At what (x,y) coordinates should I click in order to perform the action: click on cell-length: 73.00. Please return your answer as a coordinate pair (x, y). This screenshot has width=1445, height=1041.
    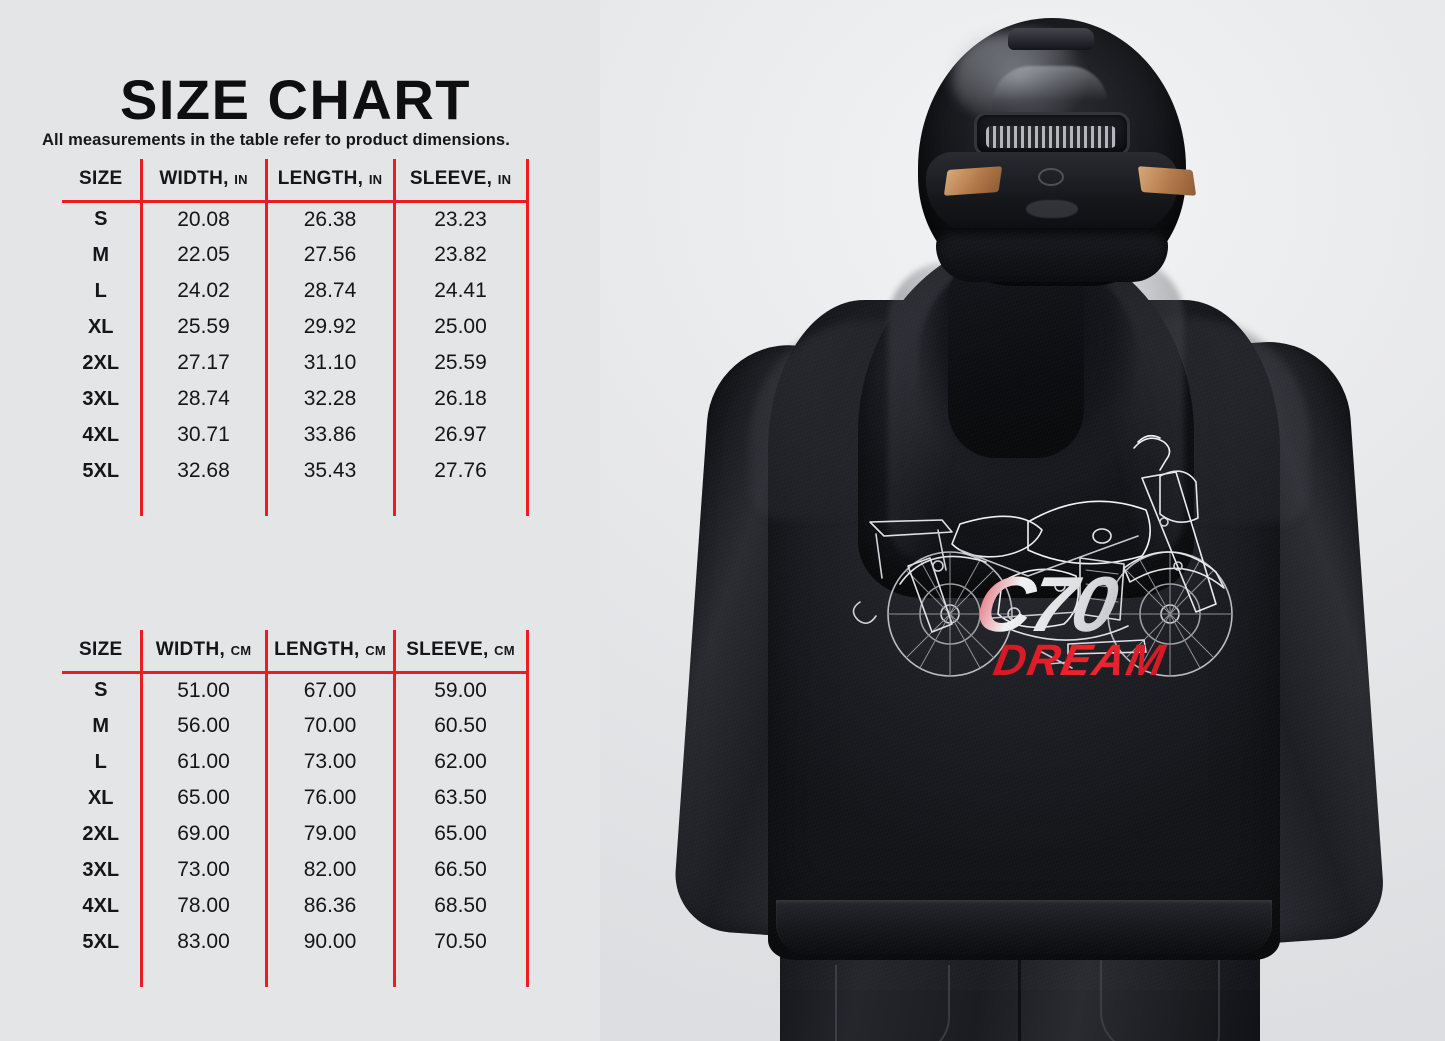
    Looking at the image, I should click on (331, 762).